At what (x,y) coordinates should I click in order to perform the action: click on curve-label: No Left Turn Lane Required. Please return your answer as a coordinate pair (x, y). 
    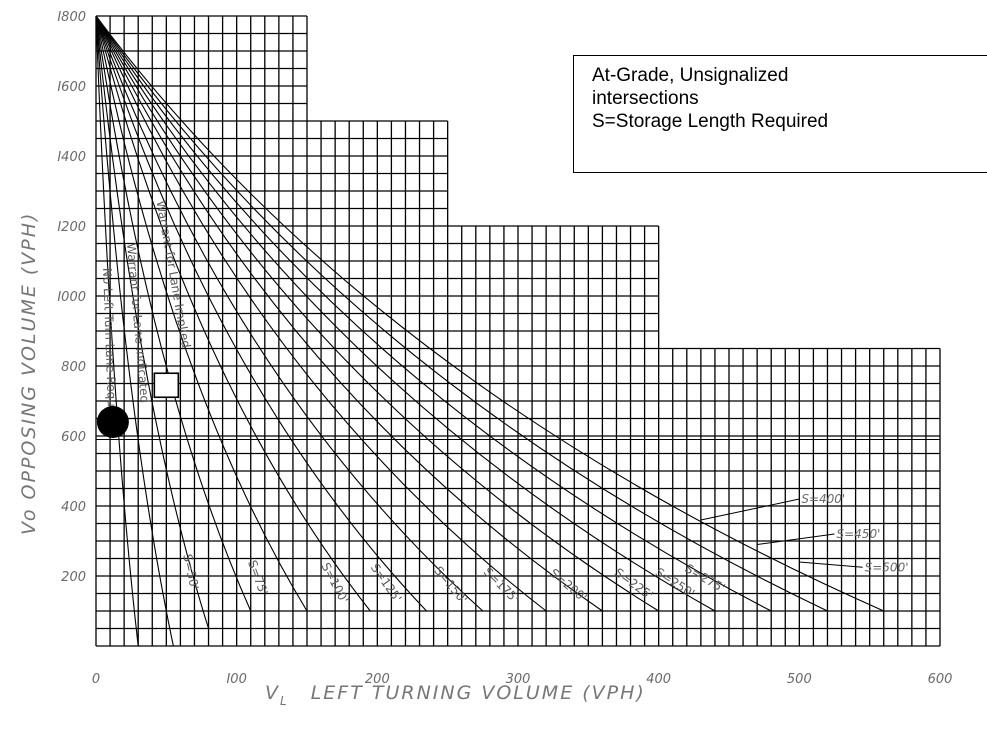
    Looking at the image, I should click on (110, 349).